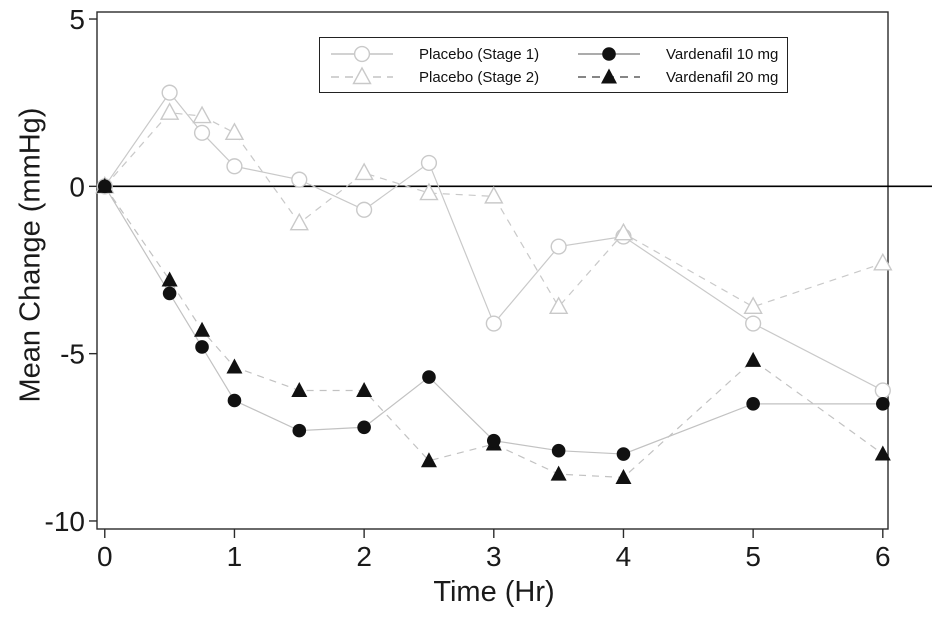 Image resolution: width=932 pixels, height=630 pixels. Describe the element at coordinates (494, 592) in the screenshot. I see `x-axis-title: Time (Hr)` at that location.